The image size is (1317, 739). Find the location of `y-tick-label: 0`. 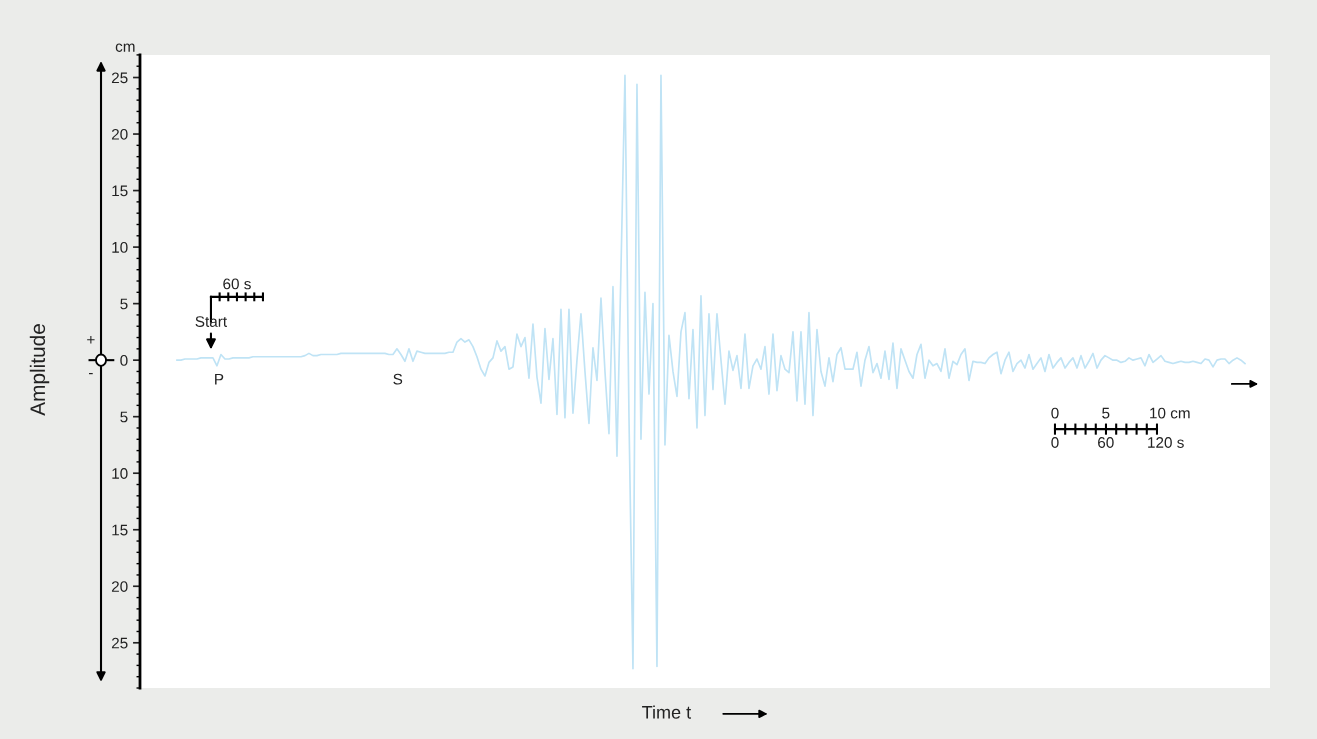

y-tick-label: 0 is located at coordinates (124, 360).